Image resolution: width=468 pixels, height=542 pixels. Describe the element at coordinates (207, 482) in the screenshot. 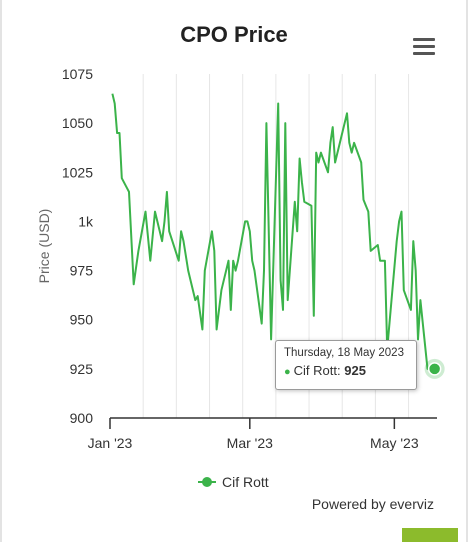

I see `legend-symbol` at that location.